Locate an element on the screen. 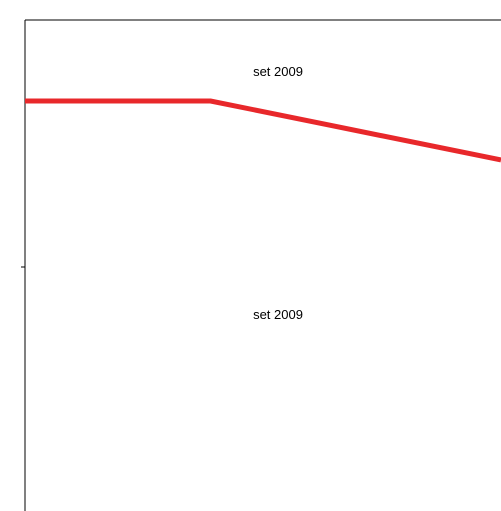  annotation-label-1: set 2009 is located at coordinates (278, 71).